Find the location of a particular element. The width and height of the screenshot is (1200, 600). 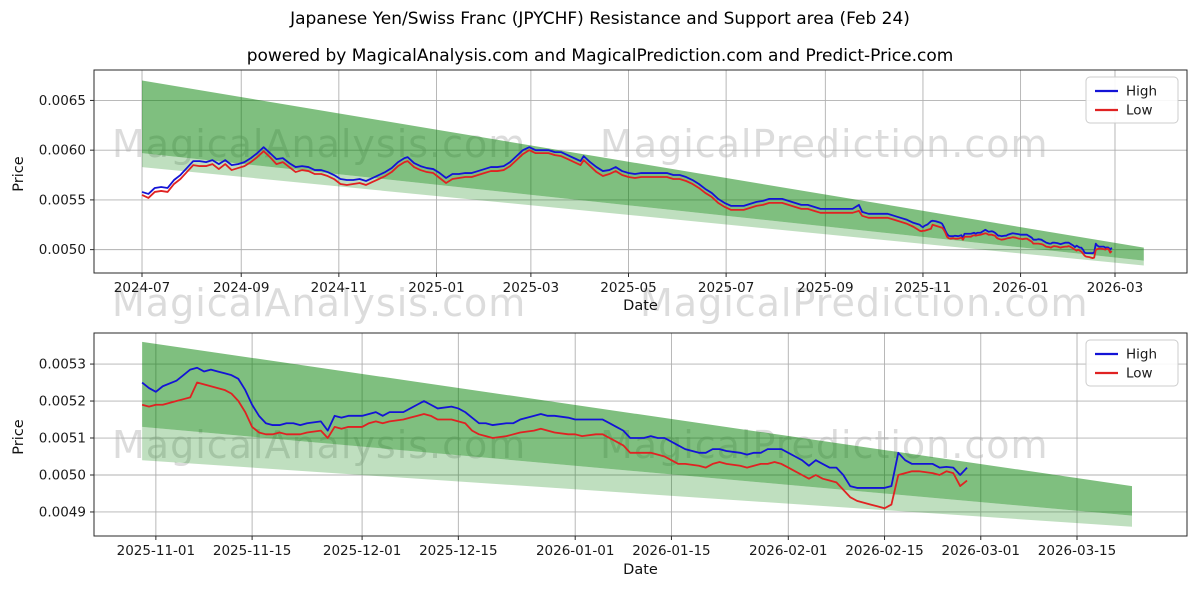

x-tick-label: 2025-05 is located at coordinates (628, 288).